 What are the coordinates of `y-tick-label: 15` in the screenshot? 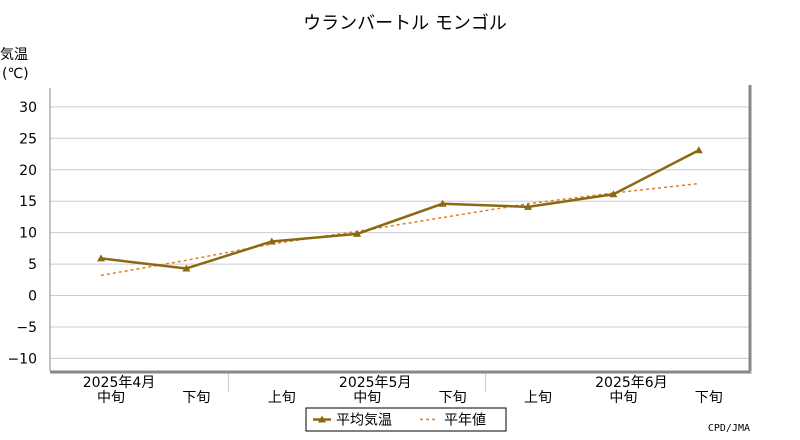 It's located at (28, 202).